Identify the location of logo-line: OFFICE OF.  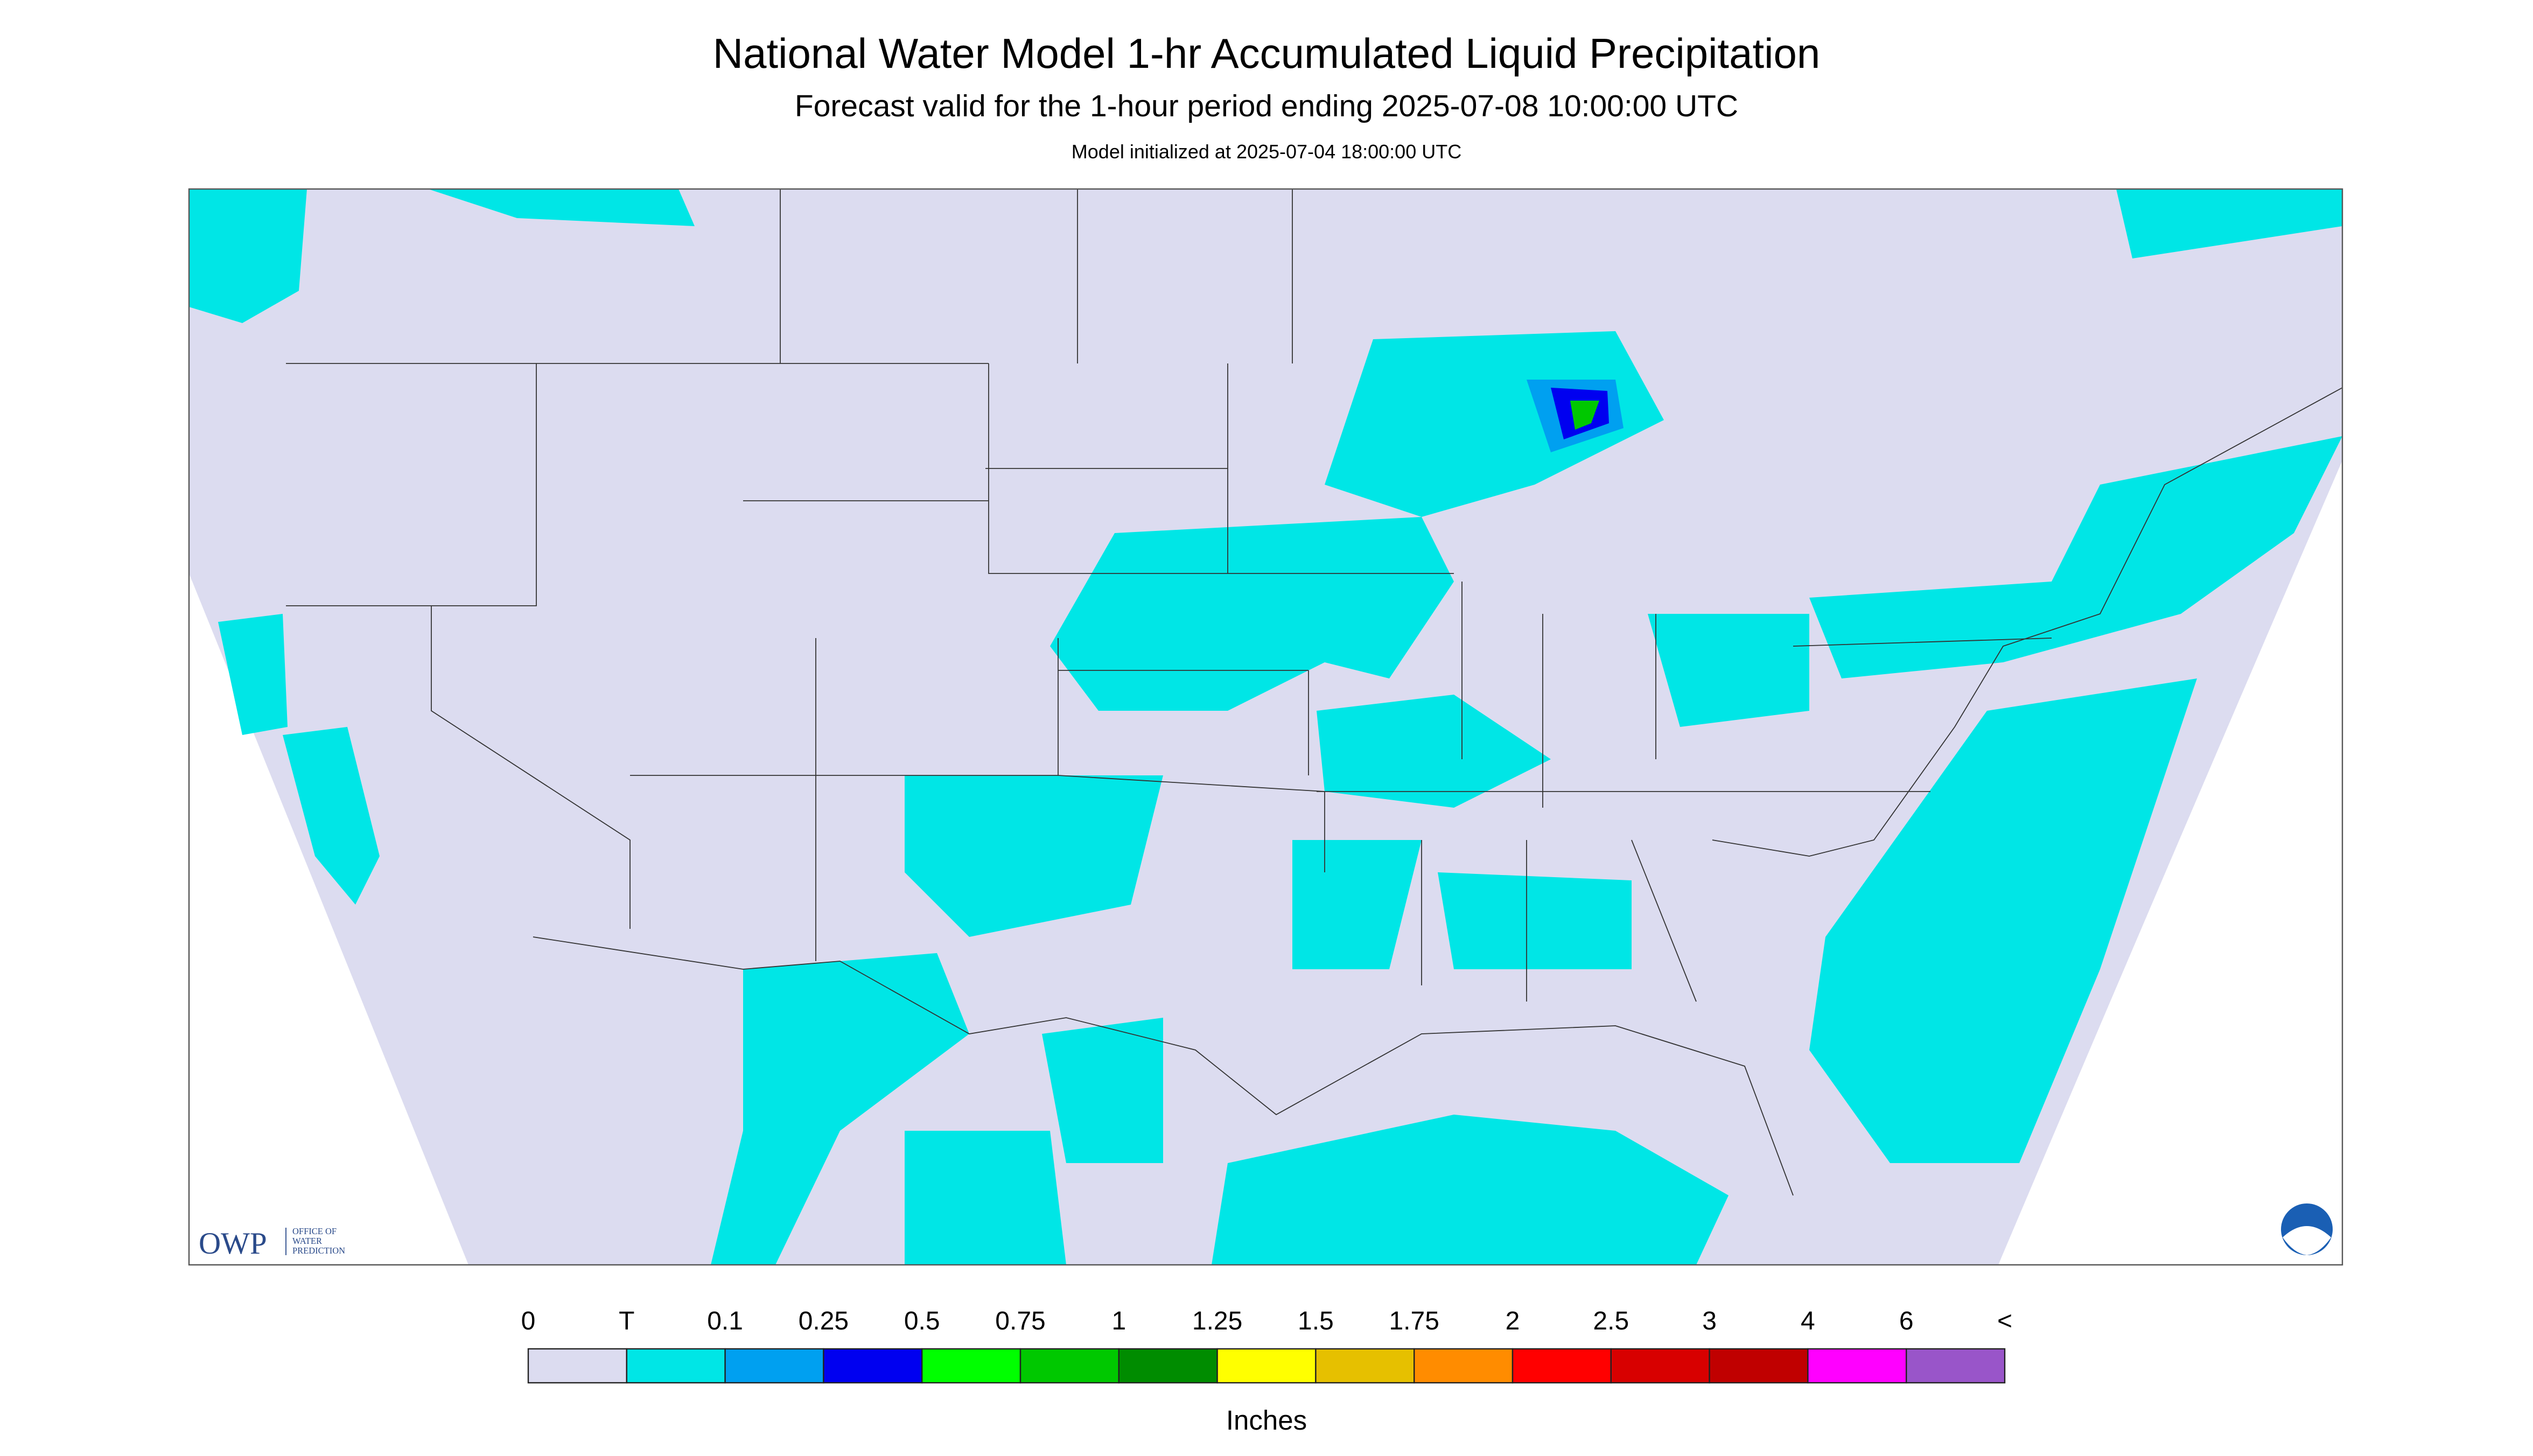
(314, 1231).